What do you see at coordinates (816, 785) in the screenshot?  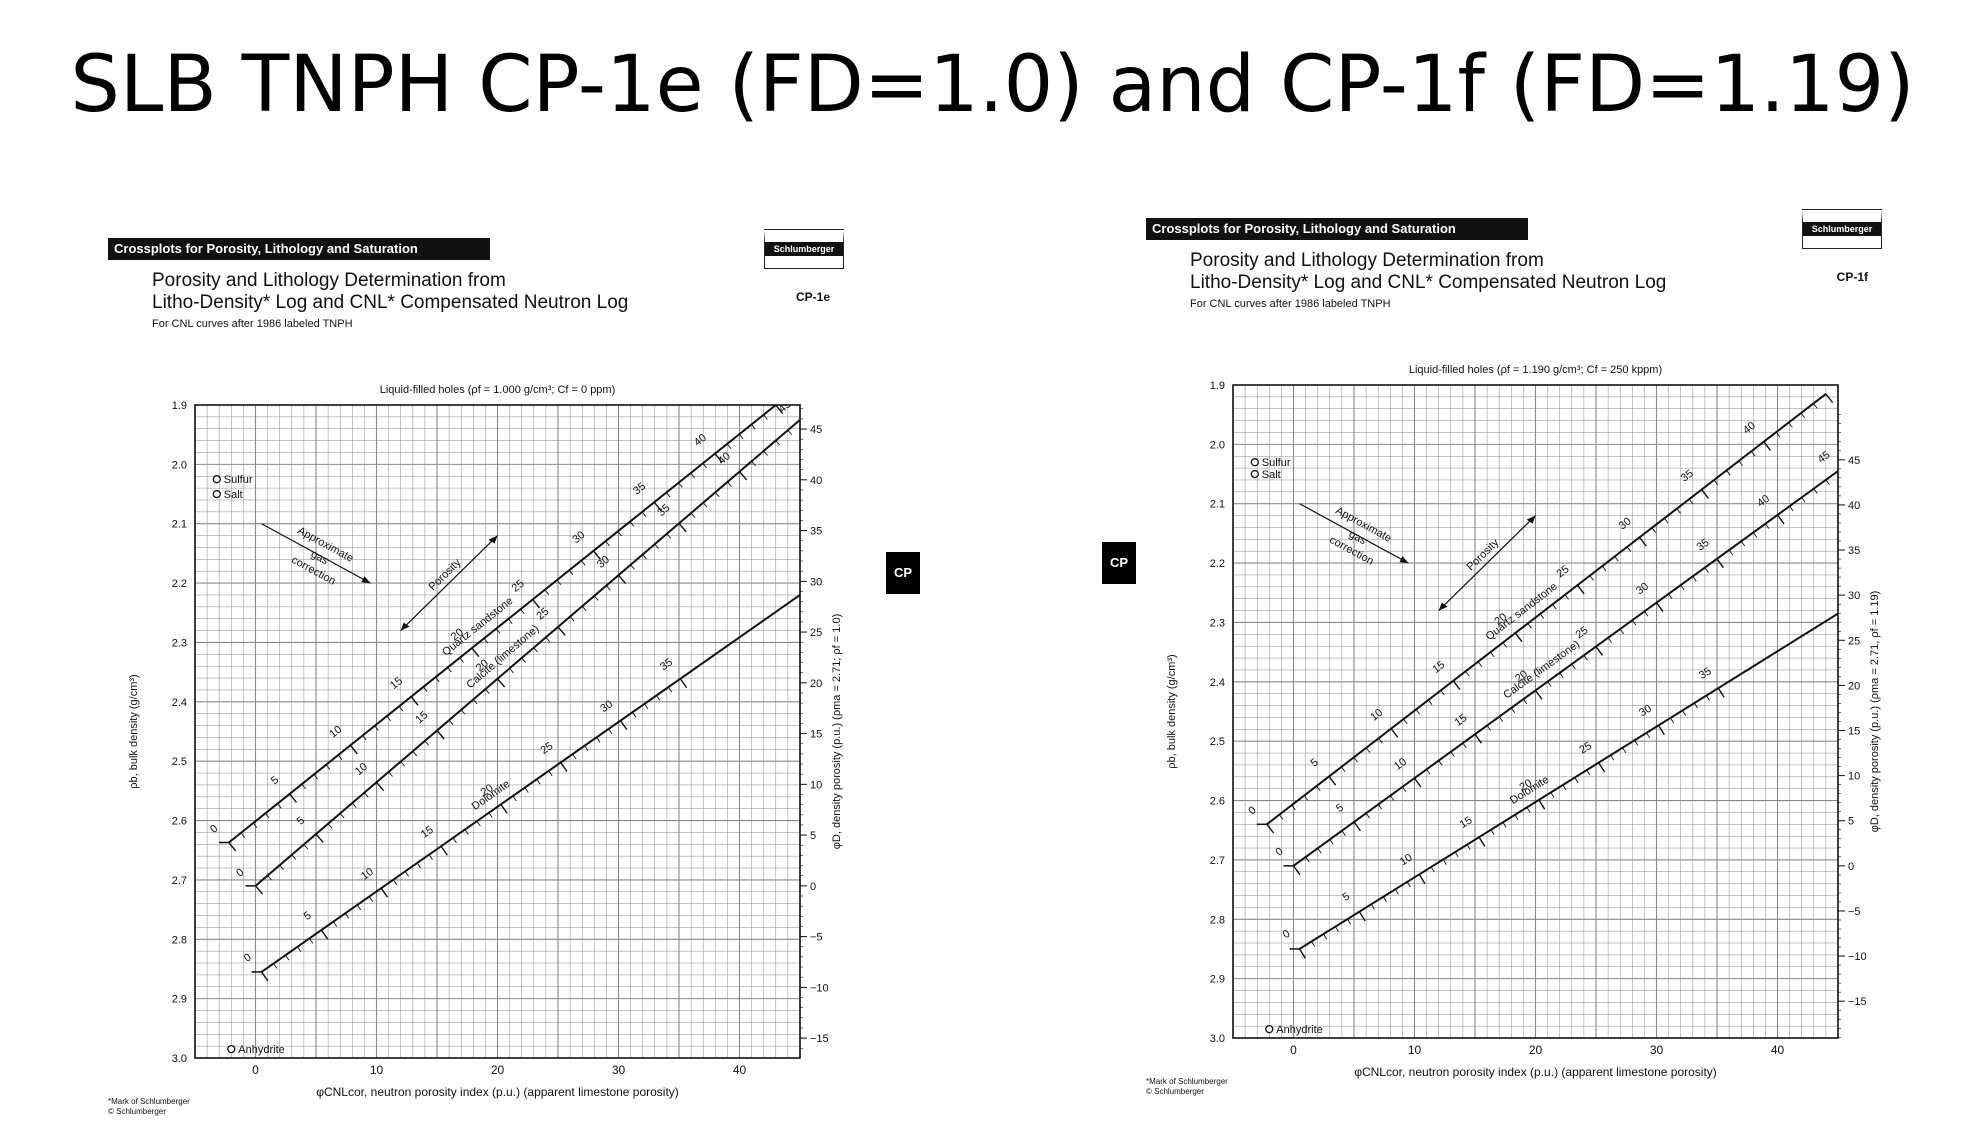 I see `y2-tick-label: 10` at bounding box center [816, 785].